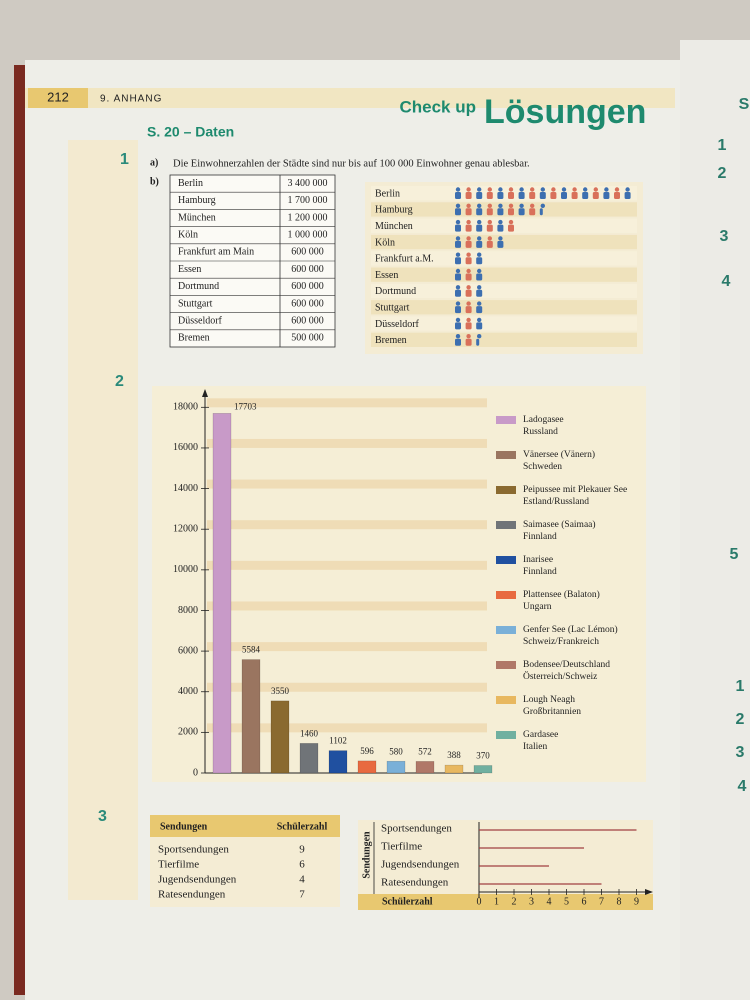  I want to click on pictogram-label: Düsseldorf, so click(397, 324).